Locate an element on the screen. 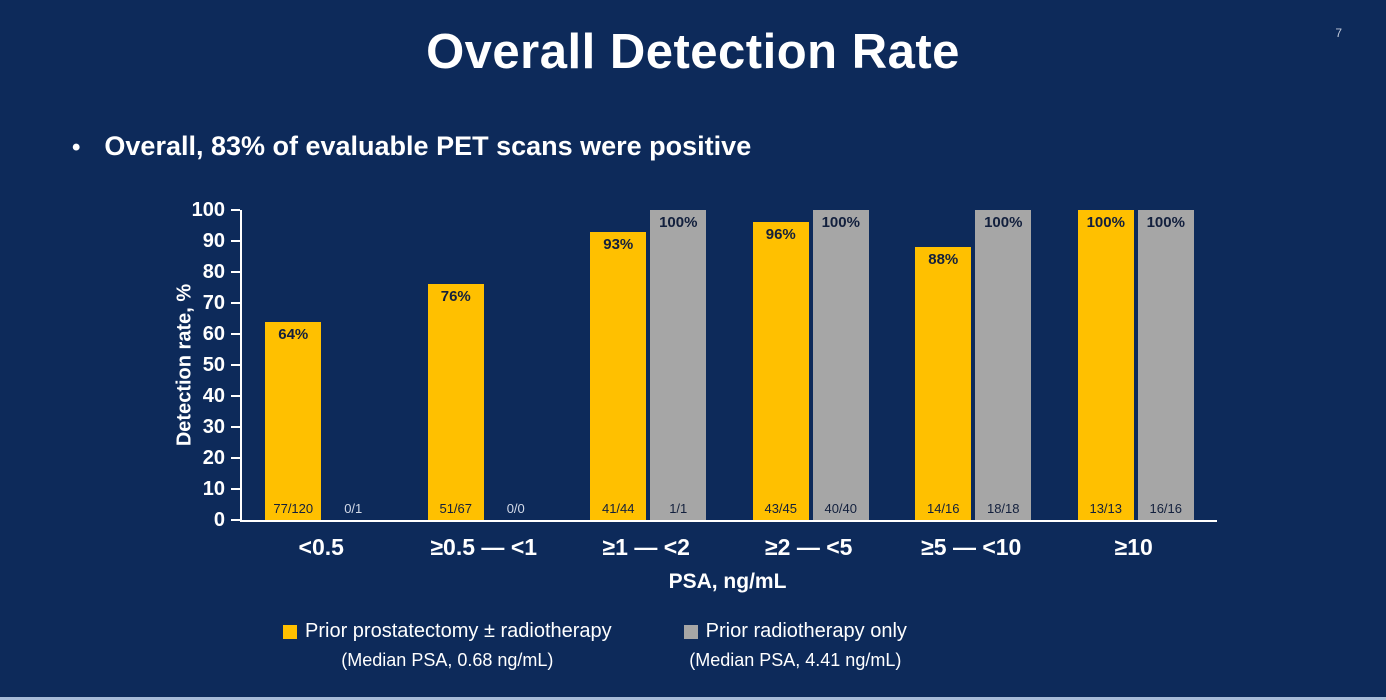 The height and width of the screenshot is (700, 1386). y-tick-label: 100 is located at coordinates (208, 210).